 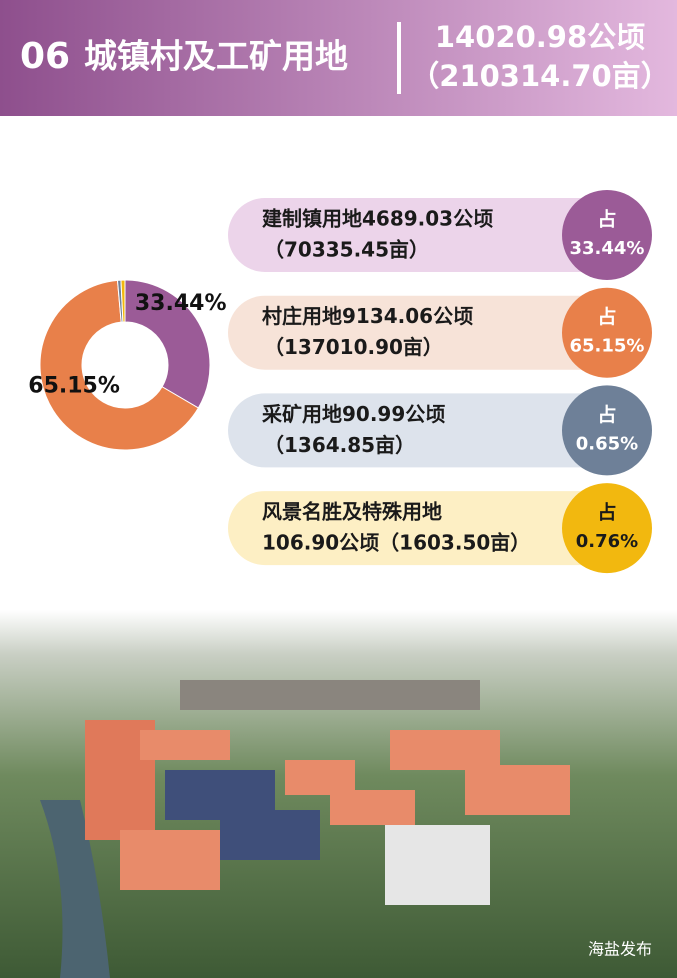 I want to click on solar-roof, so click(x=270, y=835).